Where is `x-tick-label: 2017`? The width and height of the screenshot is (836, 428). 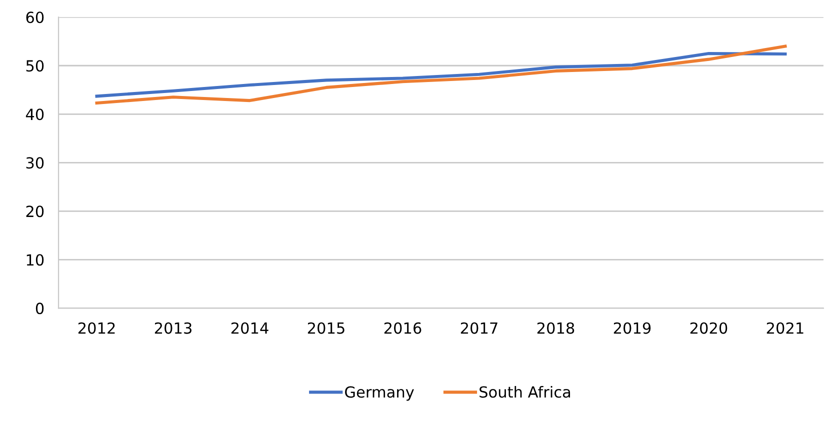 x-tick-label: 2017 is located at coordinates (479, 328).